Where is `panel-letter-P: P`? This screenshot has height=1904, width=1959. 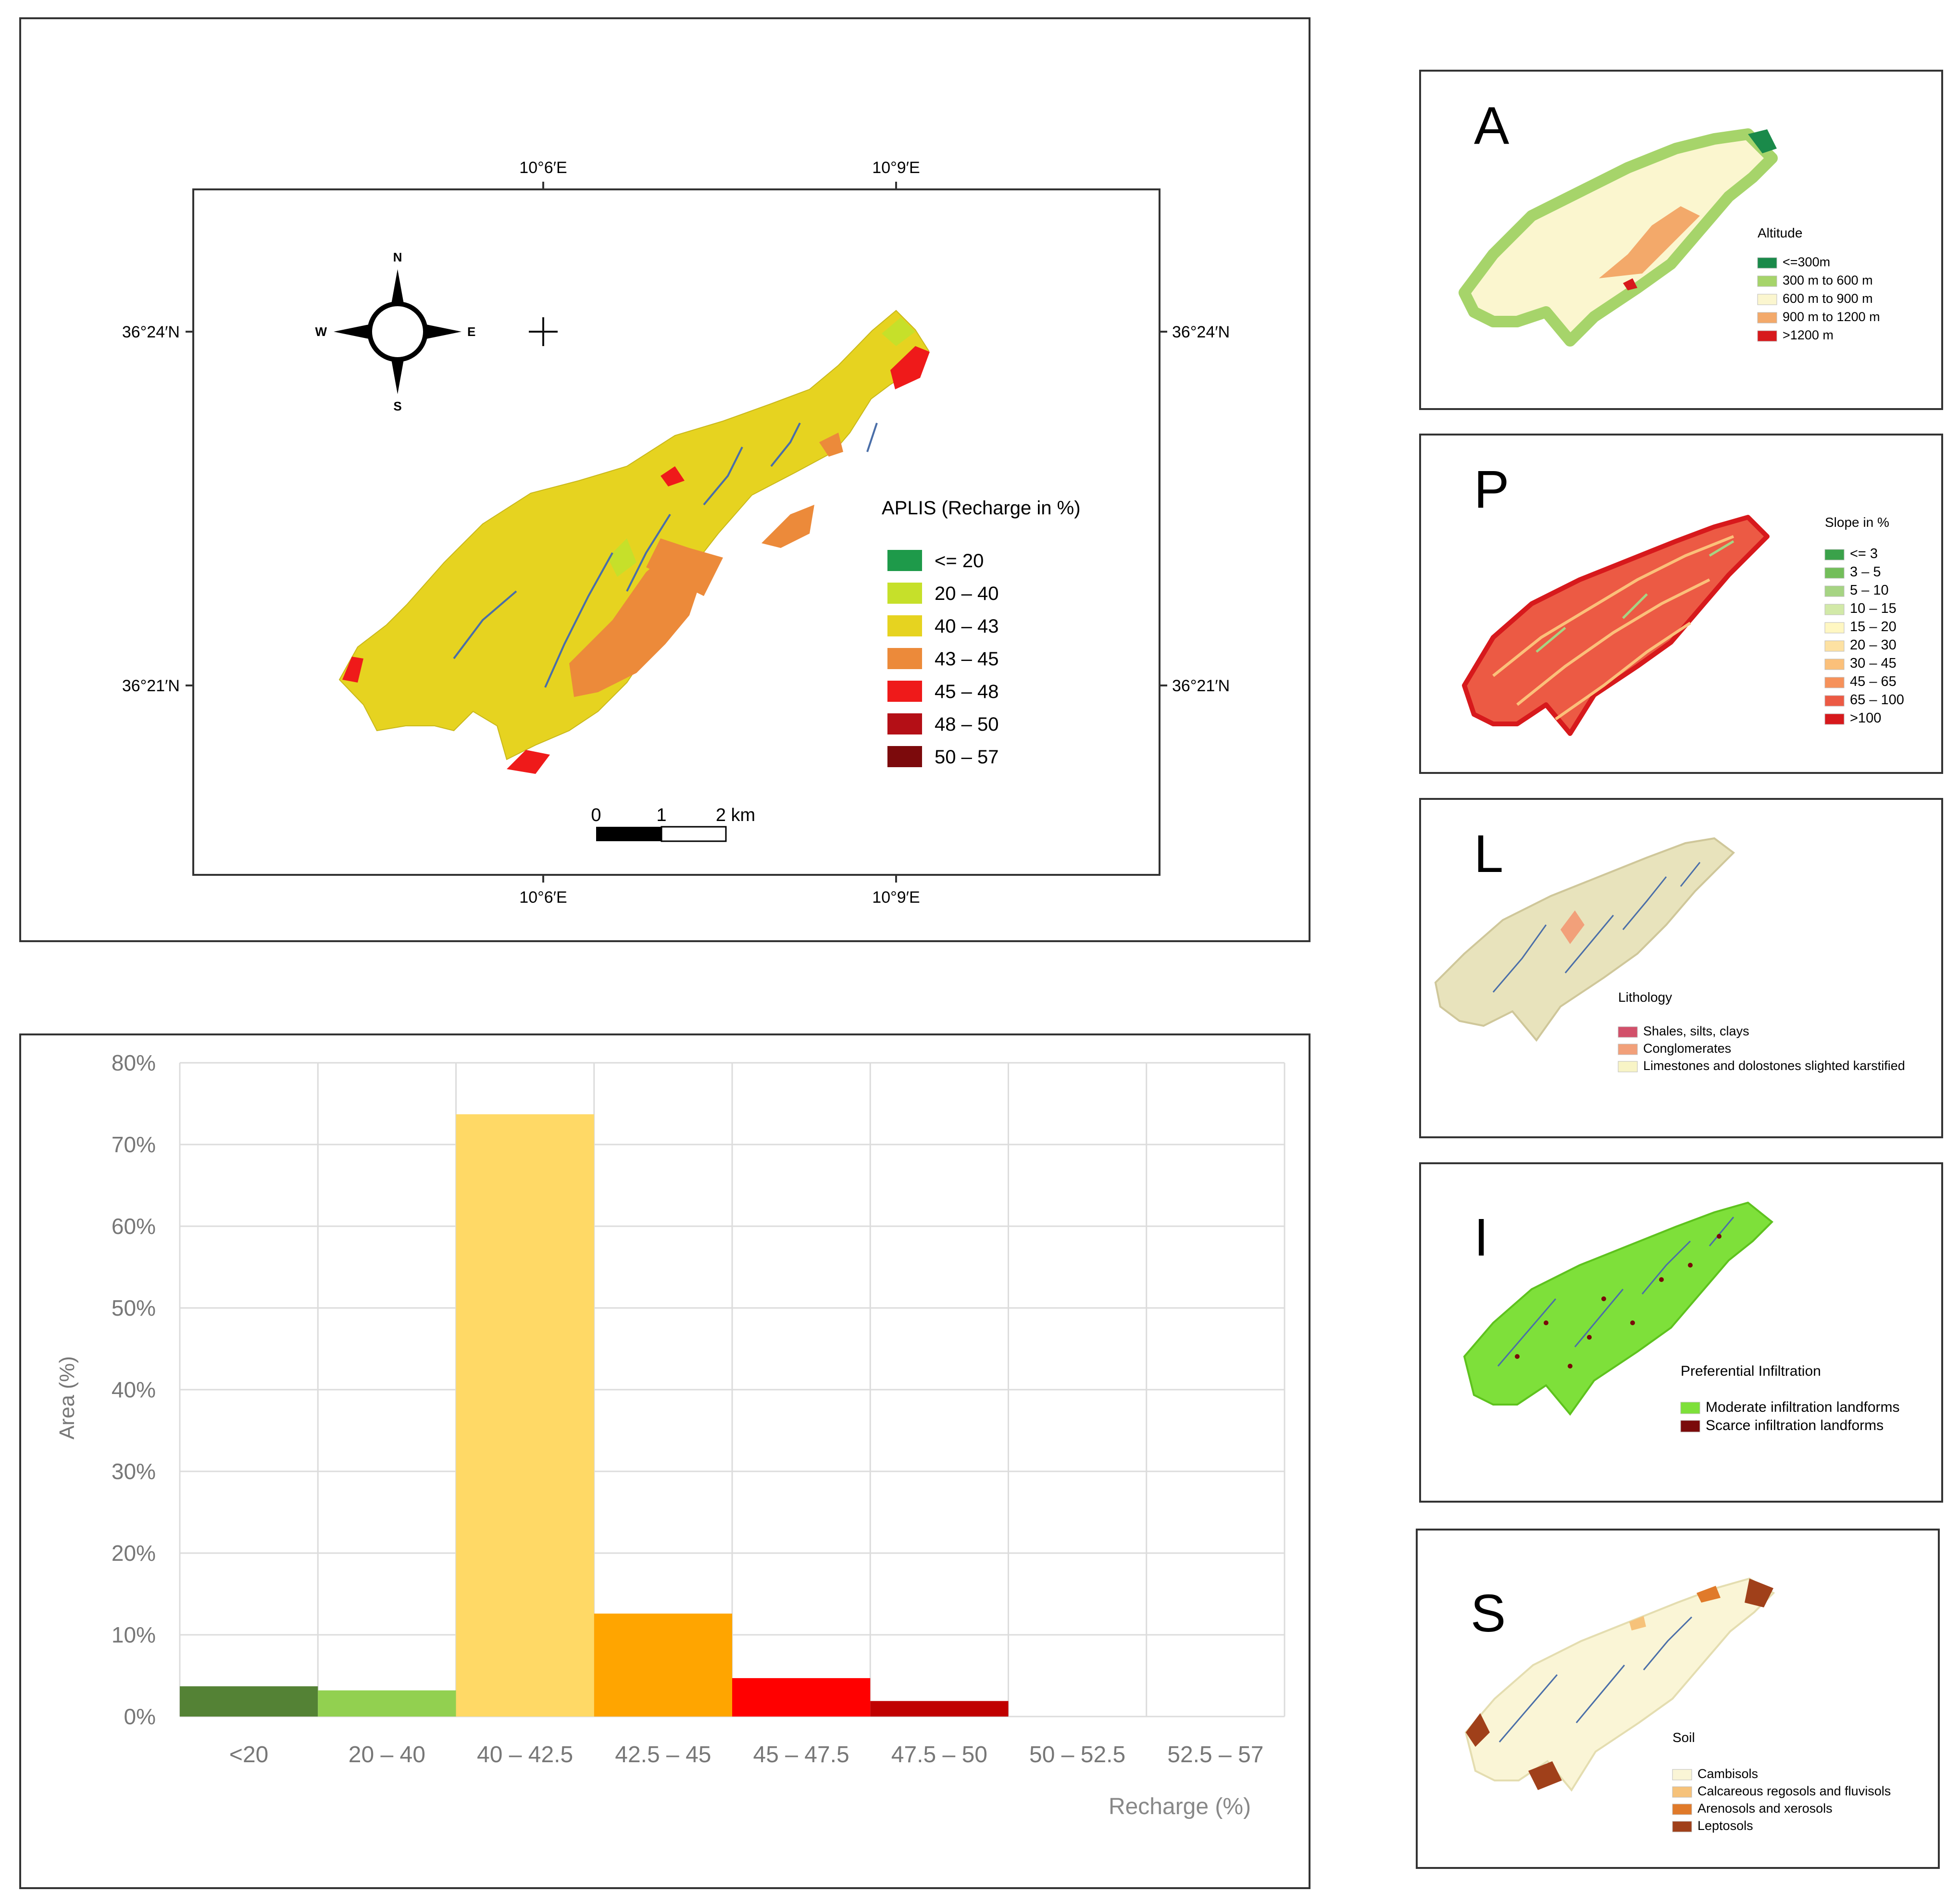
panel-letter-P: P is located at coordinates (1491, 489).